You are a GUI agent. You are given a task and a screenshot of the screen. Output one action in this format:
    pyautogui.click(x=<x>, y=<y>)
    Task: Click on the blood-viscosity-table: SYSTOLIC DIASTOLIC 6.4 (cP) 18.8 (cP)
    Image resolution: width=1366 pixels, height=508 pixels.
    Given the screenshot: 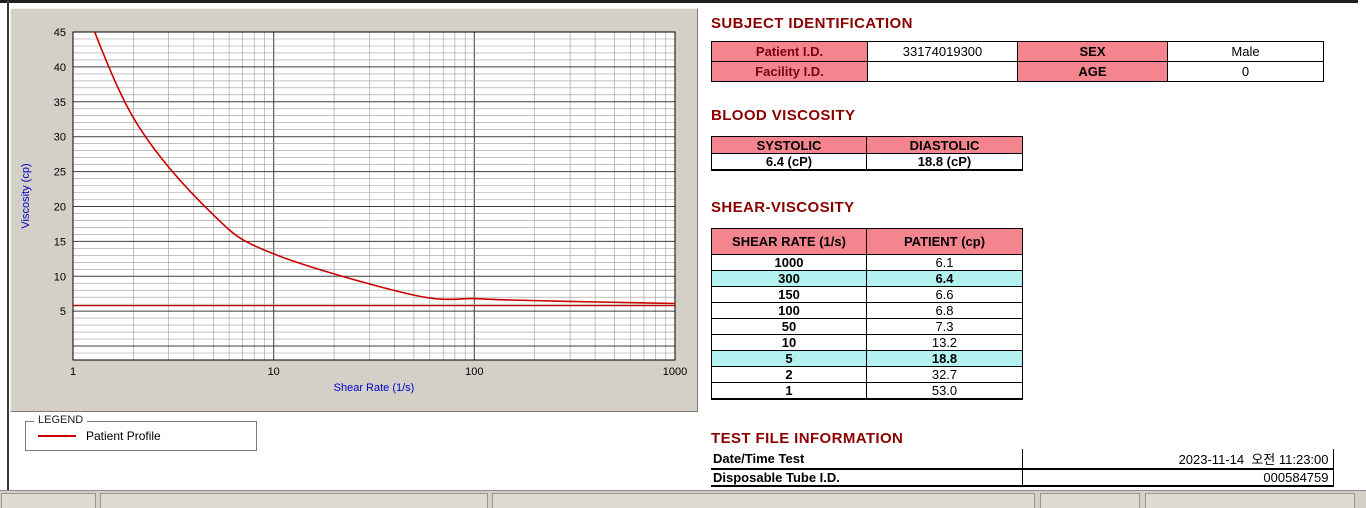 What is the action you would take?
    pyautogui.click(x=867, y=153)
    